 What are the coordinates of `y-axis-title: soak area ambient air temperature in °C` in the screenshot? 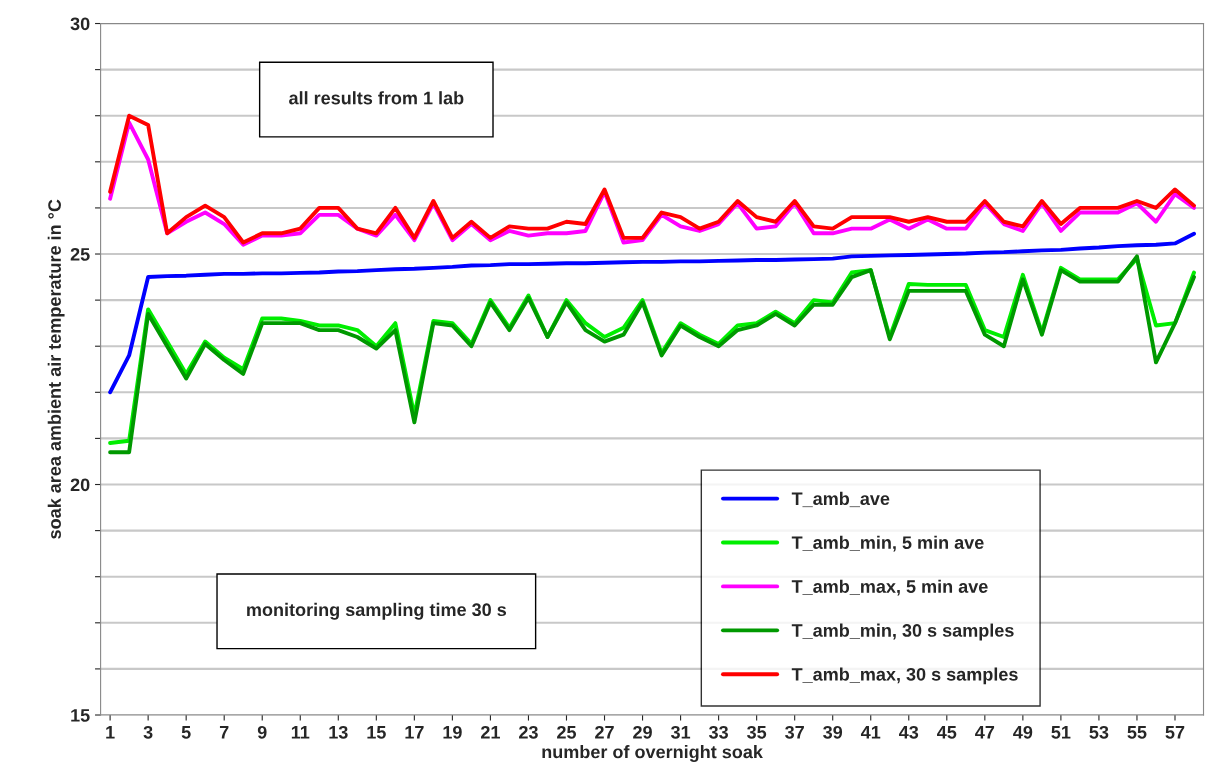 It's located at (56, 369).